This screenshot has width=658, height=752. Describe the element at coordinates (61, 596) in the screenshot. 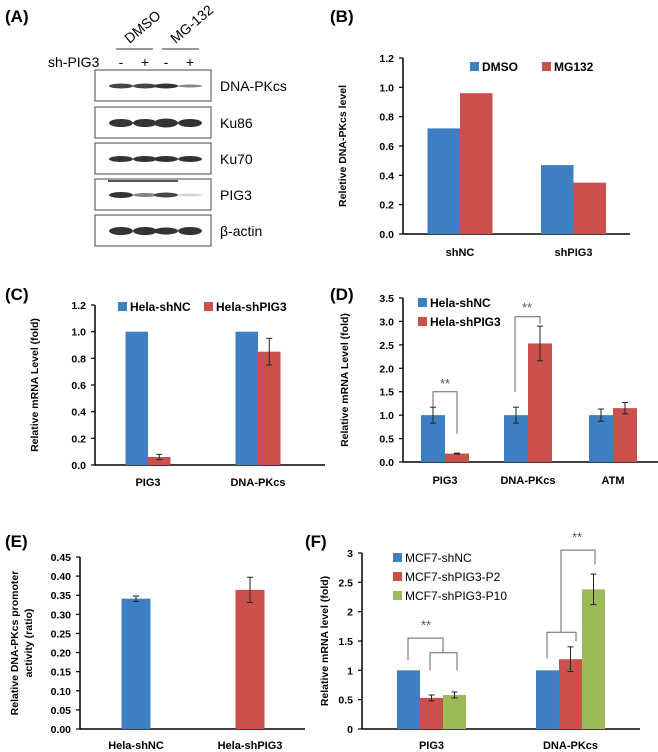

I see `y-tick-label: 0.35` at that location.